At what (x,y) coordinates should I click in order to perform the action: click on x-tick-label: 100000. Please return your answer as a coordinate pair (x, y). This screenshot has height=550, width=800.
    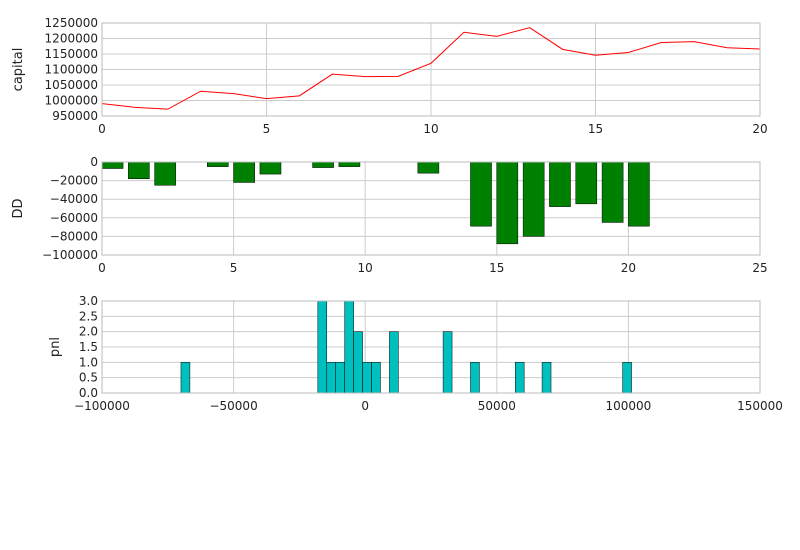
    Looking at the image, I should click on (628, 406).